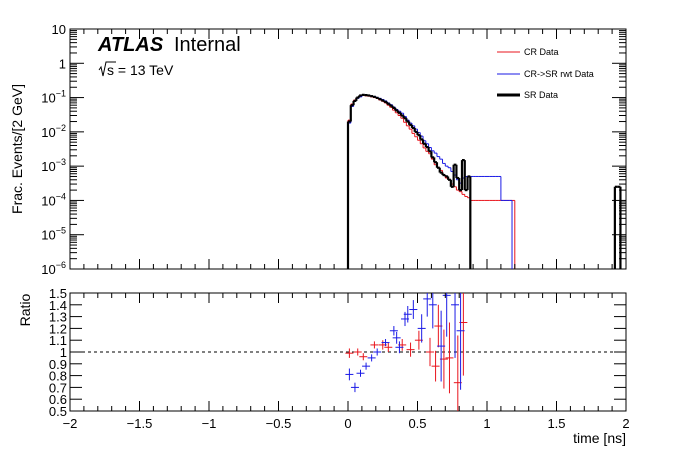 This screenshot has height=472, width=696. I want to click on top-series-layer, so click(484, 181).